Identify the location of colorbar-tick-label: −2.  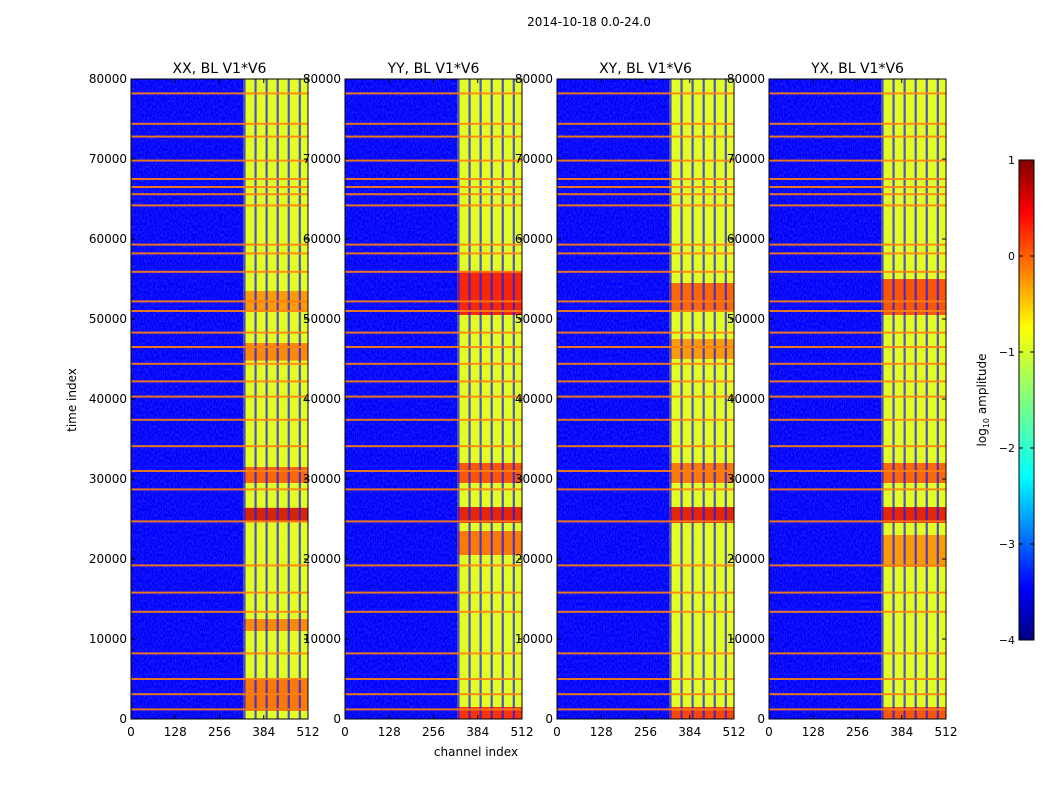
(1007, 448).